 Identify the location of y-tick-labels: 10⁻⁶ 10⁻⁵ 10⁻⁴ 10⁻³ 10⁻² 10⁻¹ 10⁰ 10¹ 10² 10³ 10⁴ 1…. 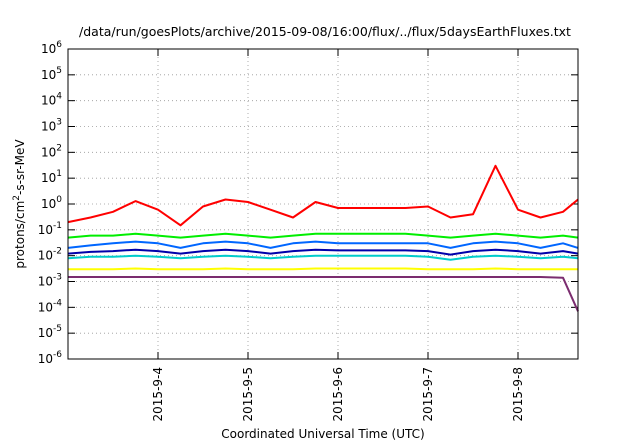
(50, 203).